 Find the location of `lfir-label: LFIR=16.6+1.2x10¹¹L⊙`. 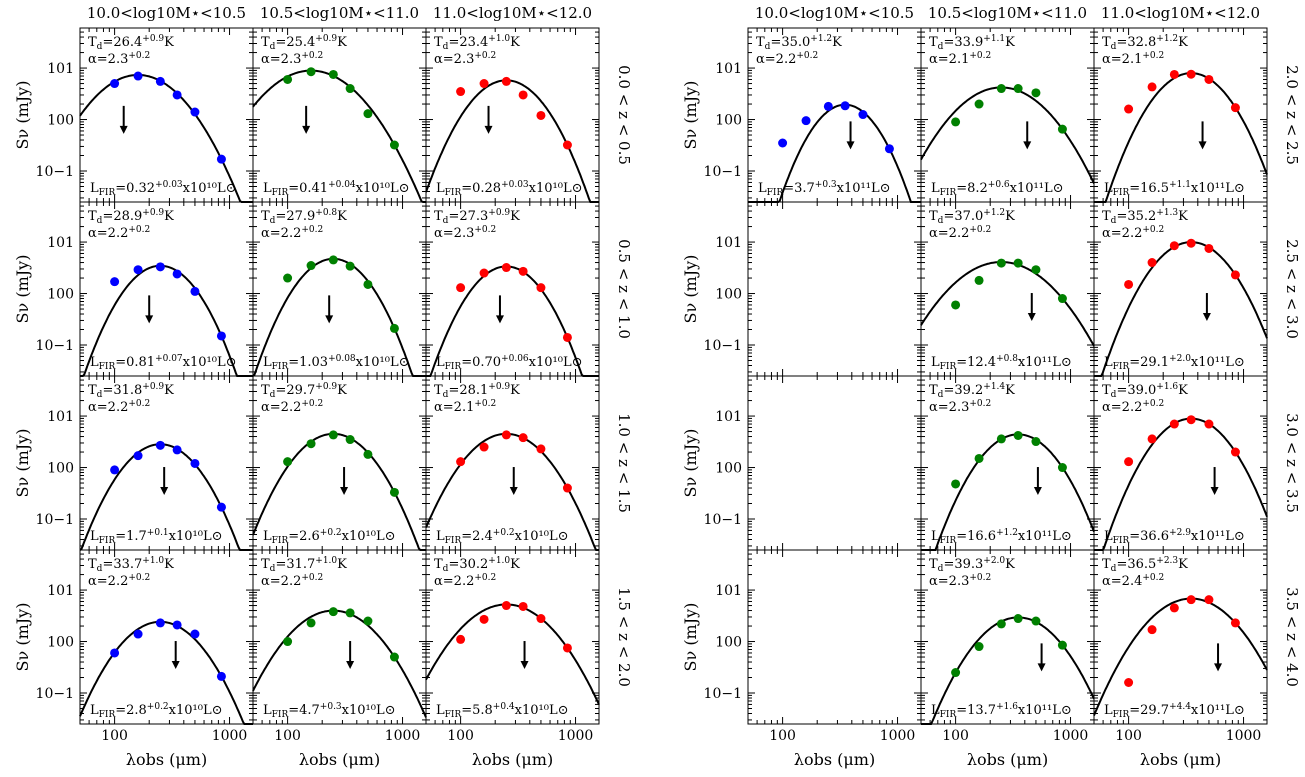

lfir-label: LFIR=16.6+1.2x10¹¹L⊙ is located at coordinates (1001, 537).